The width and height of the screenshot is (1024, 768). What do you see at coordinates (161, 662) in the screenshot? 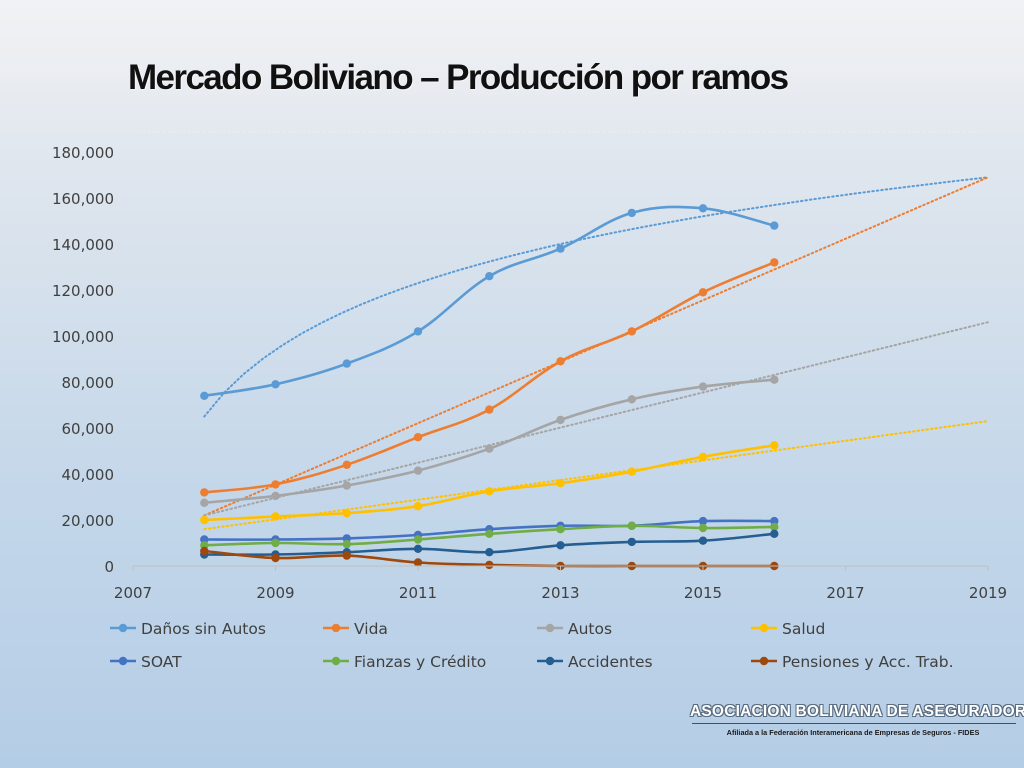
I see `legend-label: SOAT` at bounding box center [161, 662].